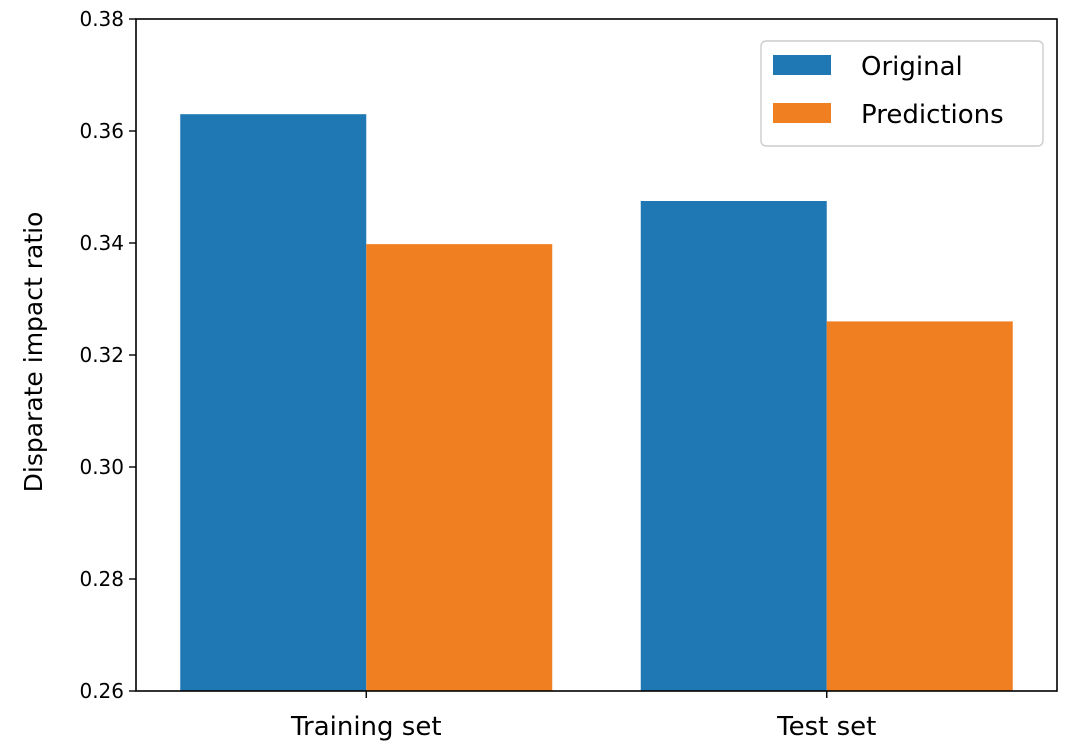  I want to click on y-tick-label: 0.30, so click(101, 467).